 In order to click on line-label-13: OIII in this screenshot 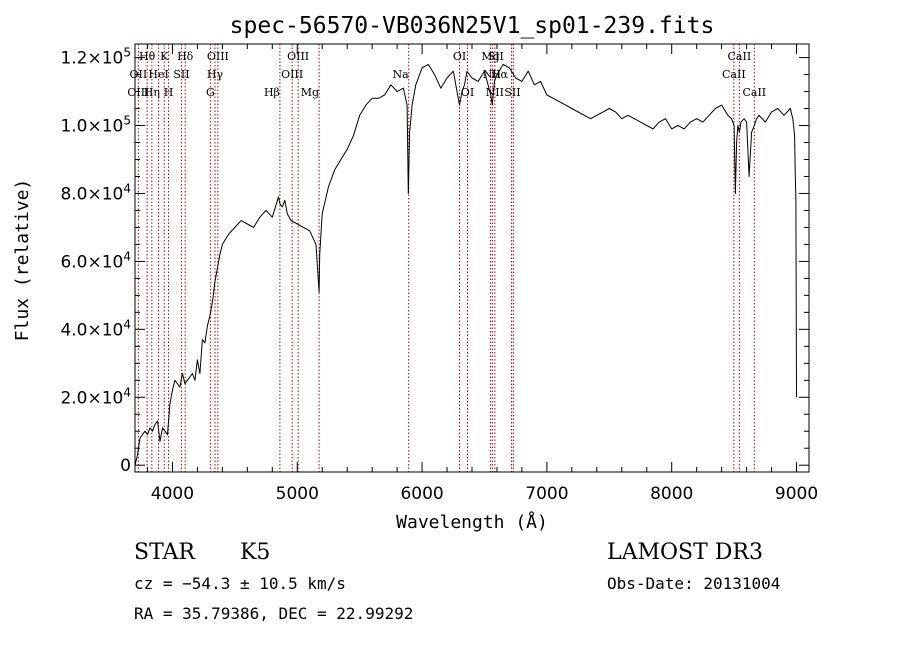, I will do `click(292, 74)`.